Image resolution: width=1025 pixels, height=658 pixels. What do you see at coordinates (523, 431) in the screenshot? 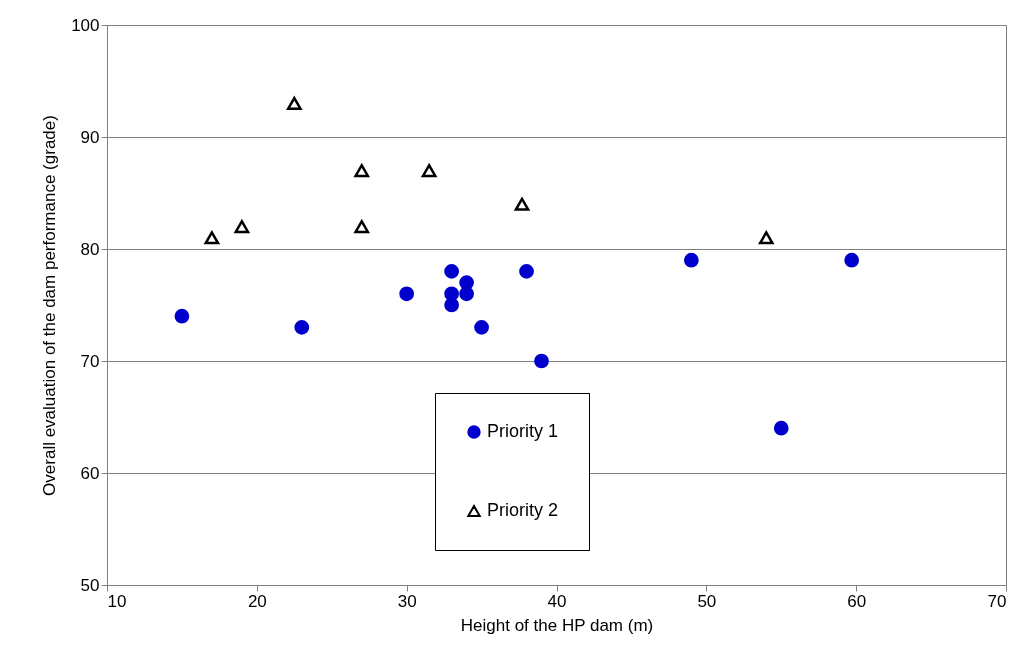
I see `legend-label: Priority 1` at bounding box center [523, 431].